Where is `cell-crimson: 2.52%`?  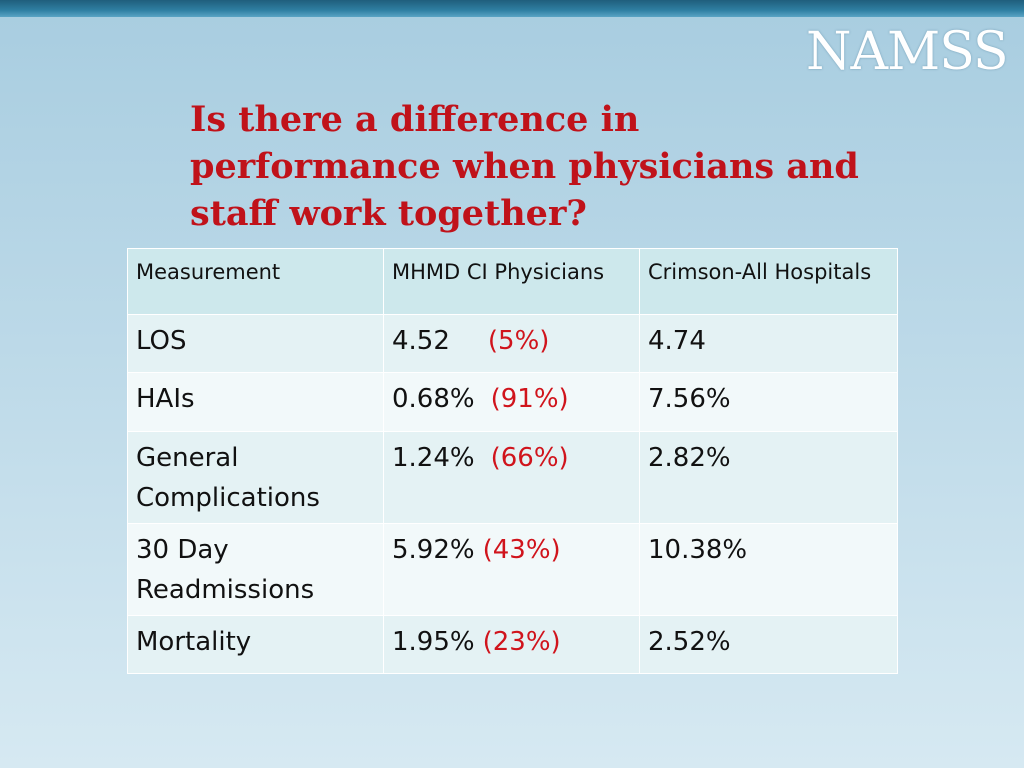 cell-crimson: 2.52% is located at coordinates (768, 644).